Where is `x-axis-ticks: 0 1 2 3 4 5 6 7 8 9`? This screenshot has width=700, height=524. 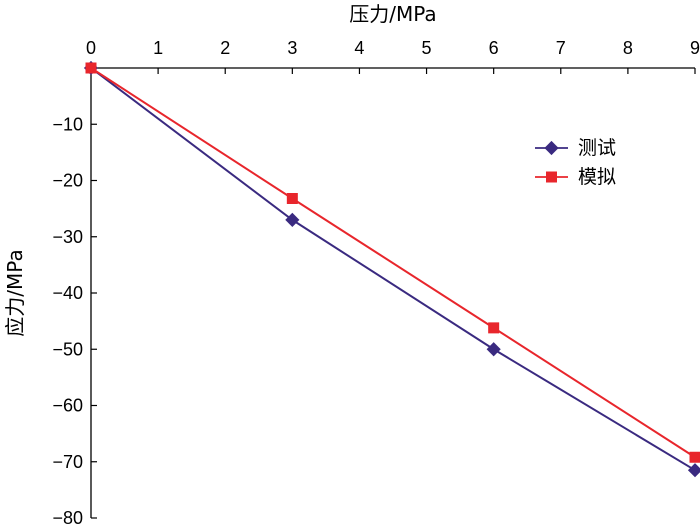
x-axis-ticks: 0 1 2 3 4 5 6 7 8 9 is located at coordinates (393, 56).